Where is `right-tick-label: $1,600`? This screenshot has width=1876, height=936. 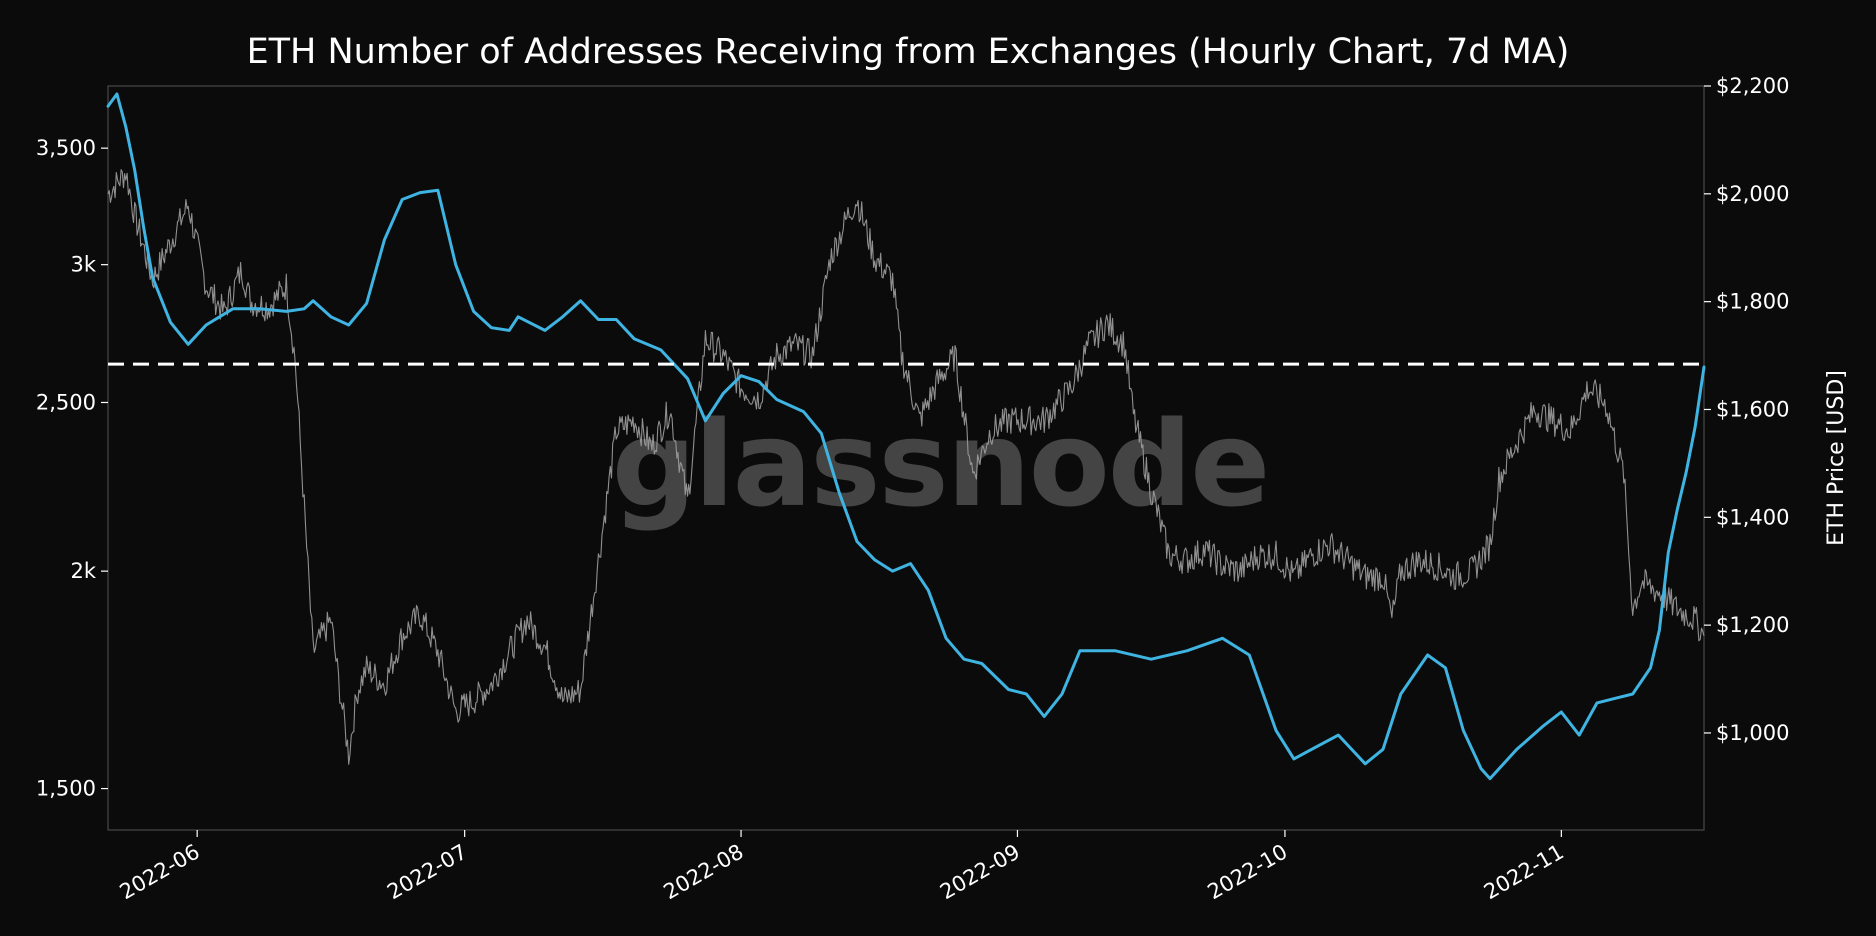 right-tick-label: $1,600 is located at coordinates (1752, 409).